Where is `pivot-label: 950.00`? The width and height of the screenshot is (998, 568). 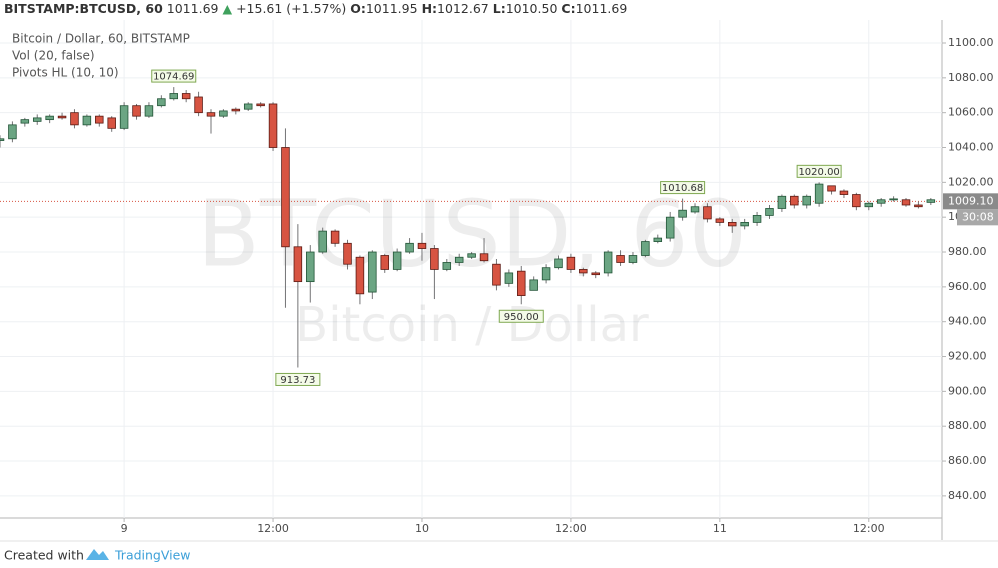
pivot-label: 950.00 is located at coordinates (521, 317).